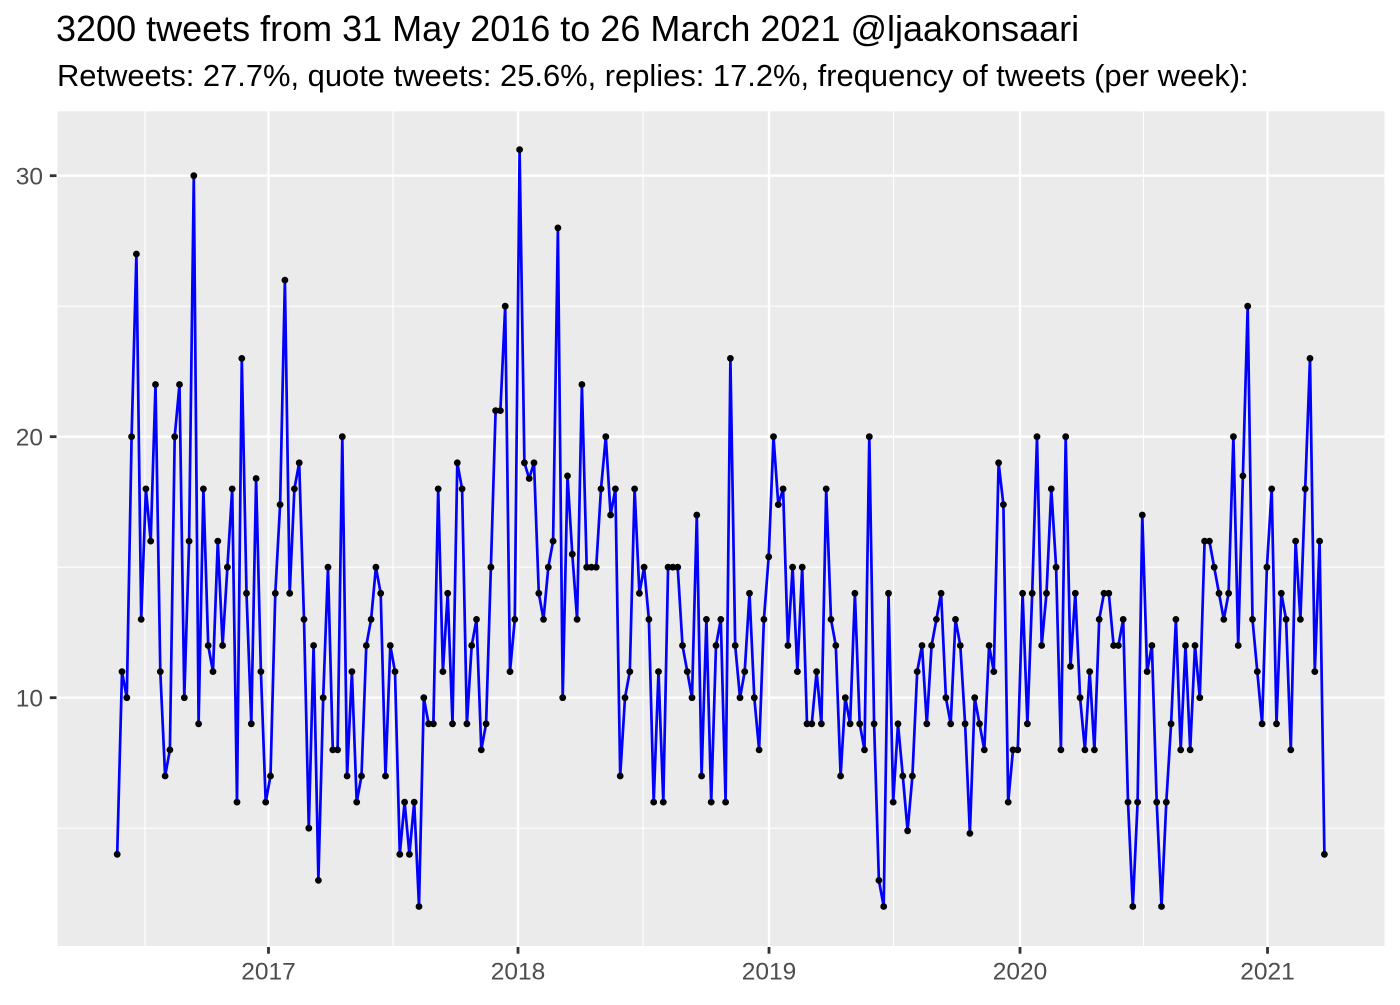 The width and height of the screenshot is (1400, 1005). I want to click on svg-text: 2019, so click(769, 972).